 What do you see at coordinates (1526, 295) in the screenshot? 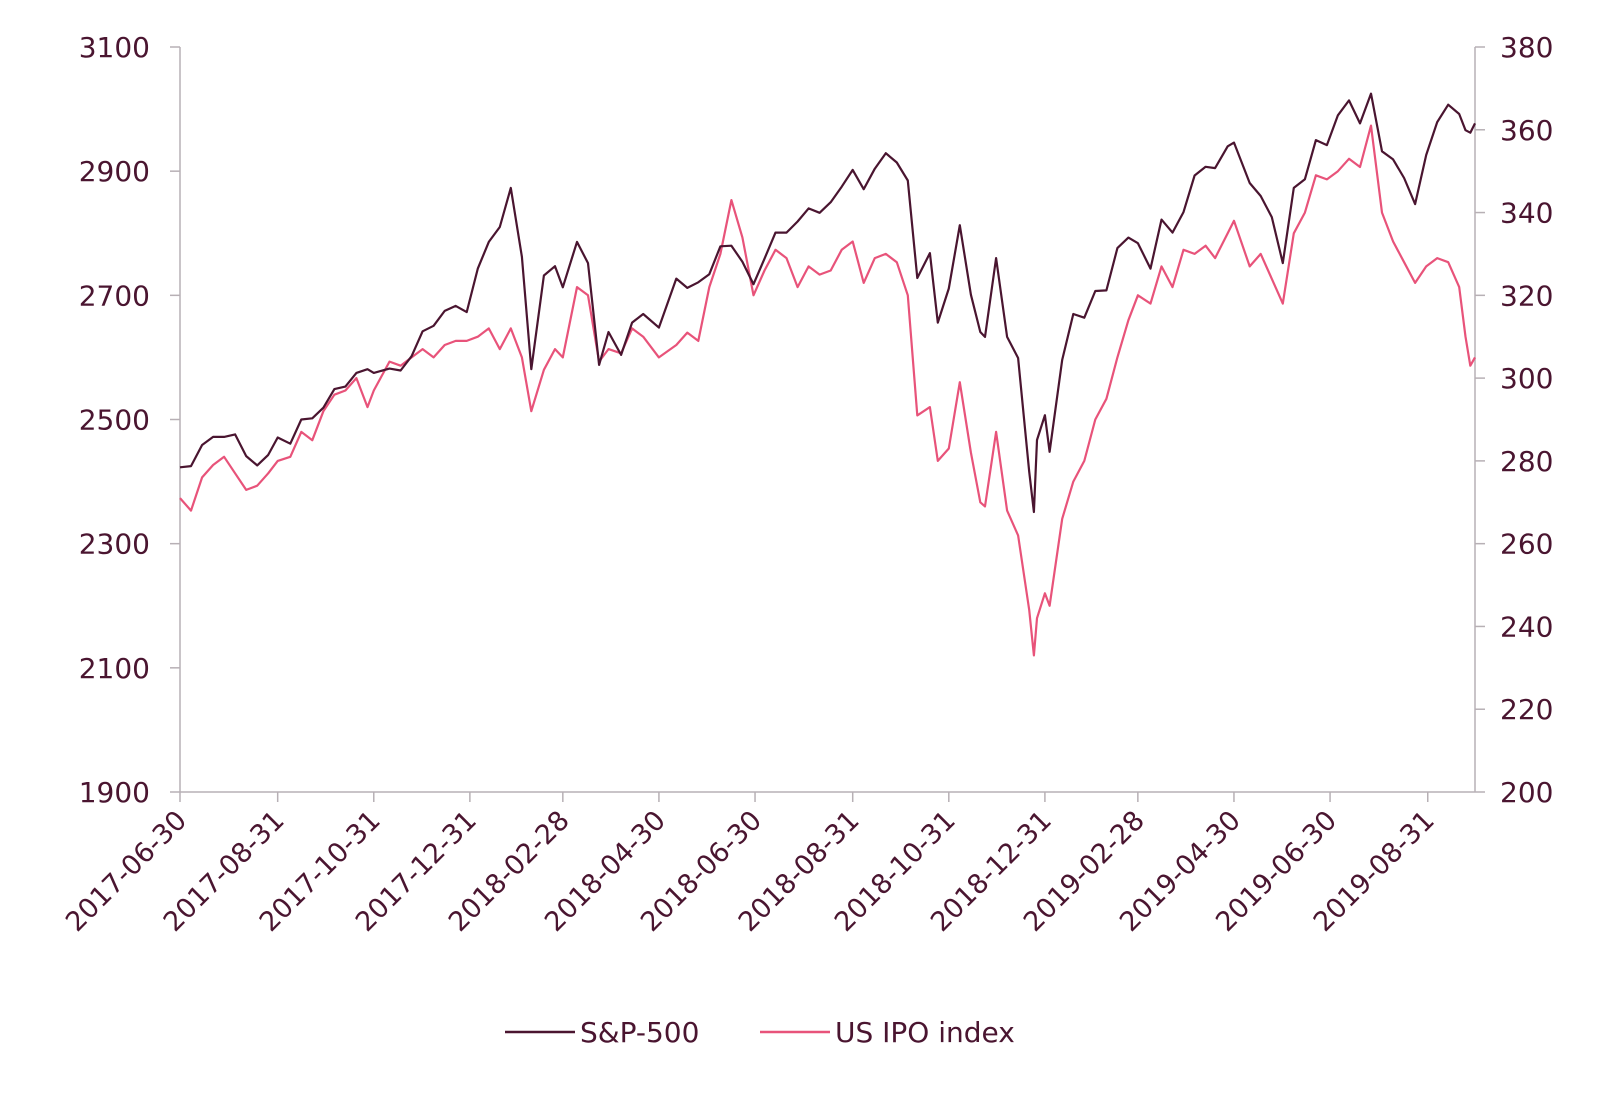
I see `y-right-tick-label: 320` at bounding box center [1526, 295].